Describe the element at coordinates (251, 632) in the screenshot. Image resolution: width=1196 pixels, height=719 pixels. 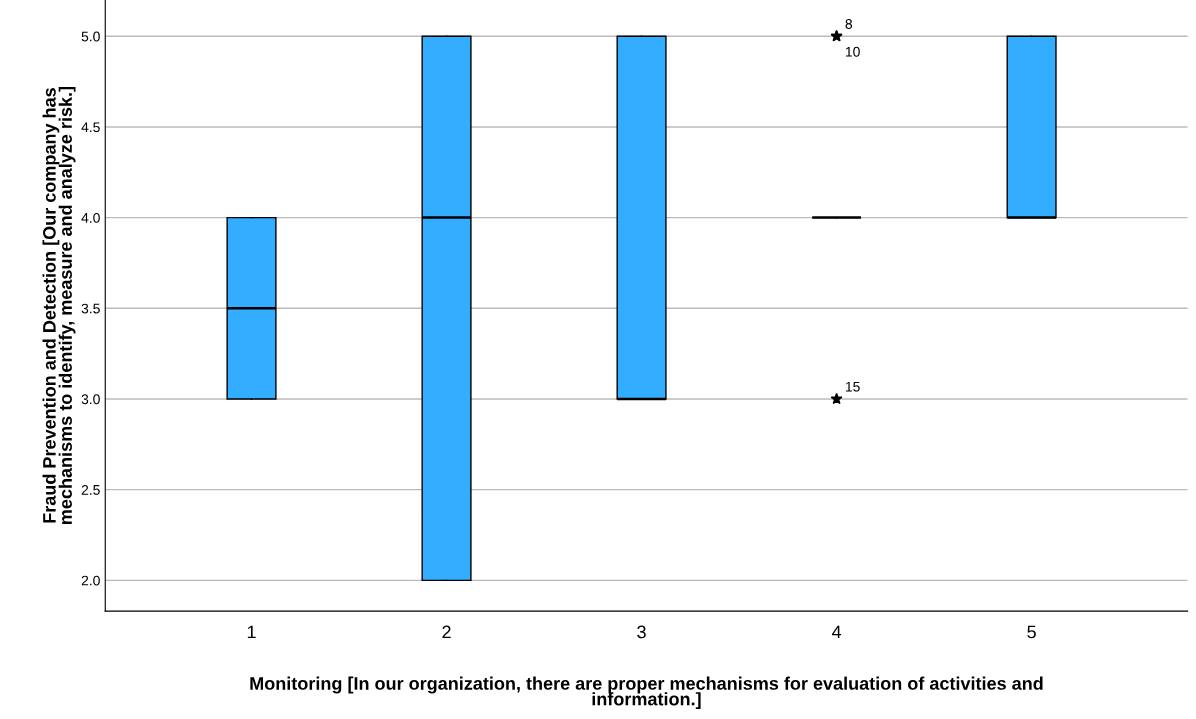
I see `x-tick-label: 1` at that location.